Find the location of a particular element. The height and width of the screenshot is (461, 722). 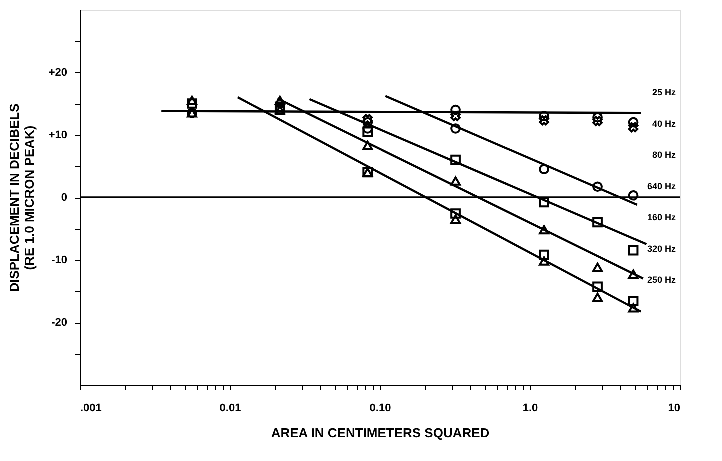

x-axis-title: AREA IN CENTIMETERS SQUARED is located at coordinates (380, 433).